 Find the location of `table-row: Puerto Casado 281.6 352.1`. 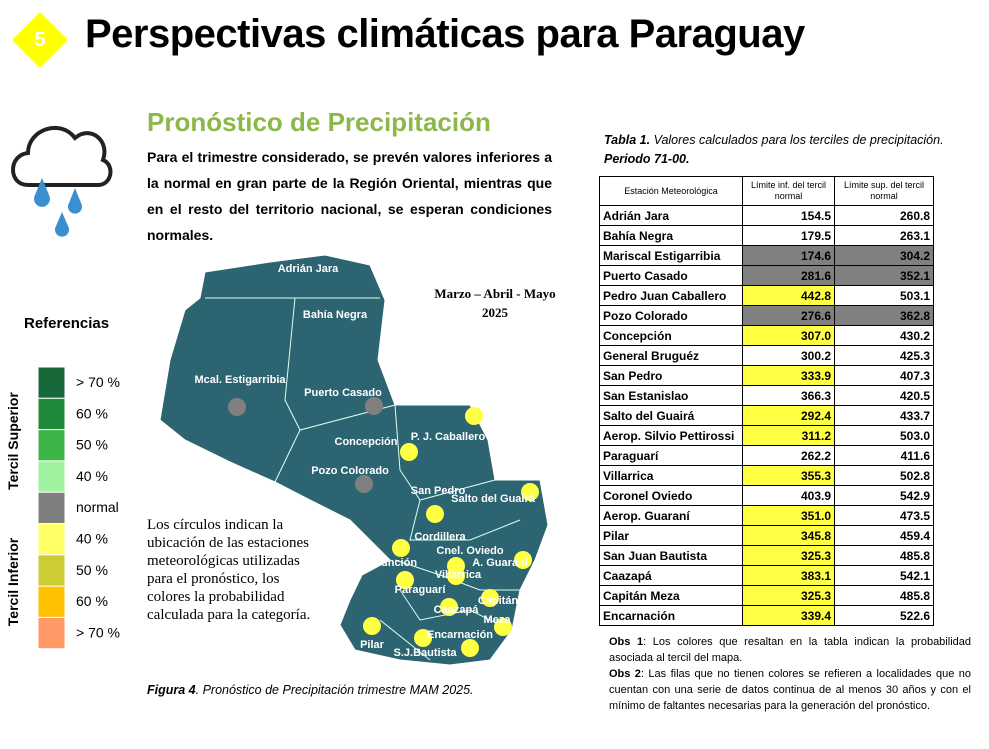

table-row: Puerto Casado 281.6 352.1 is located at coordinates (766, 275).